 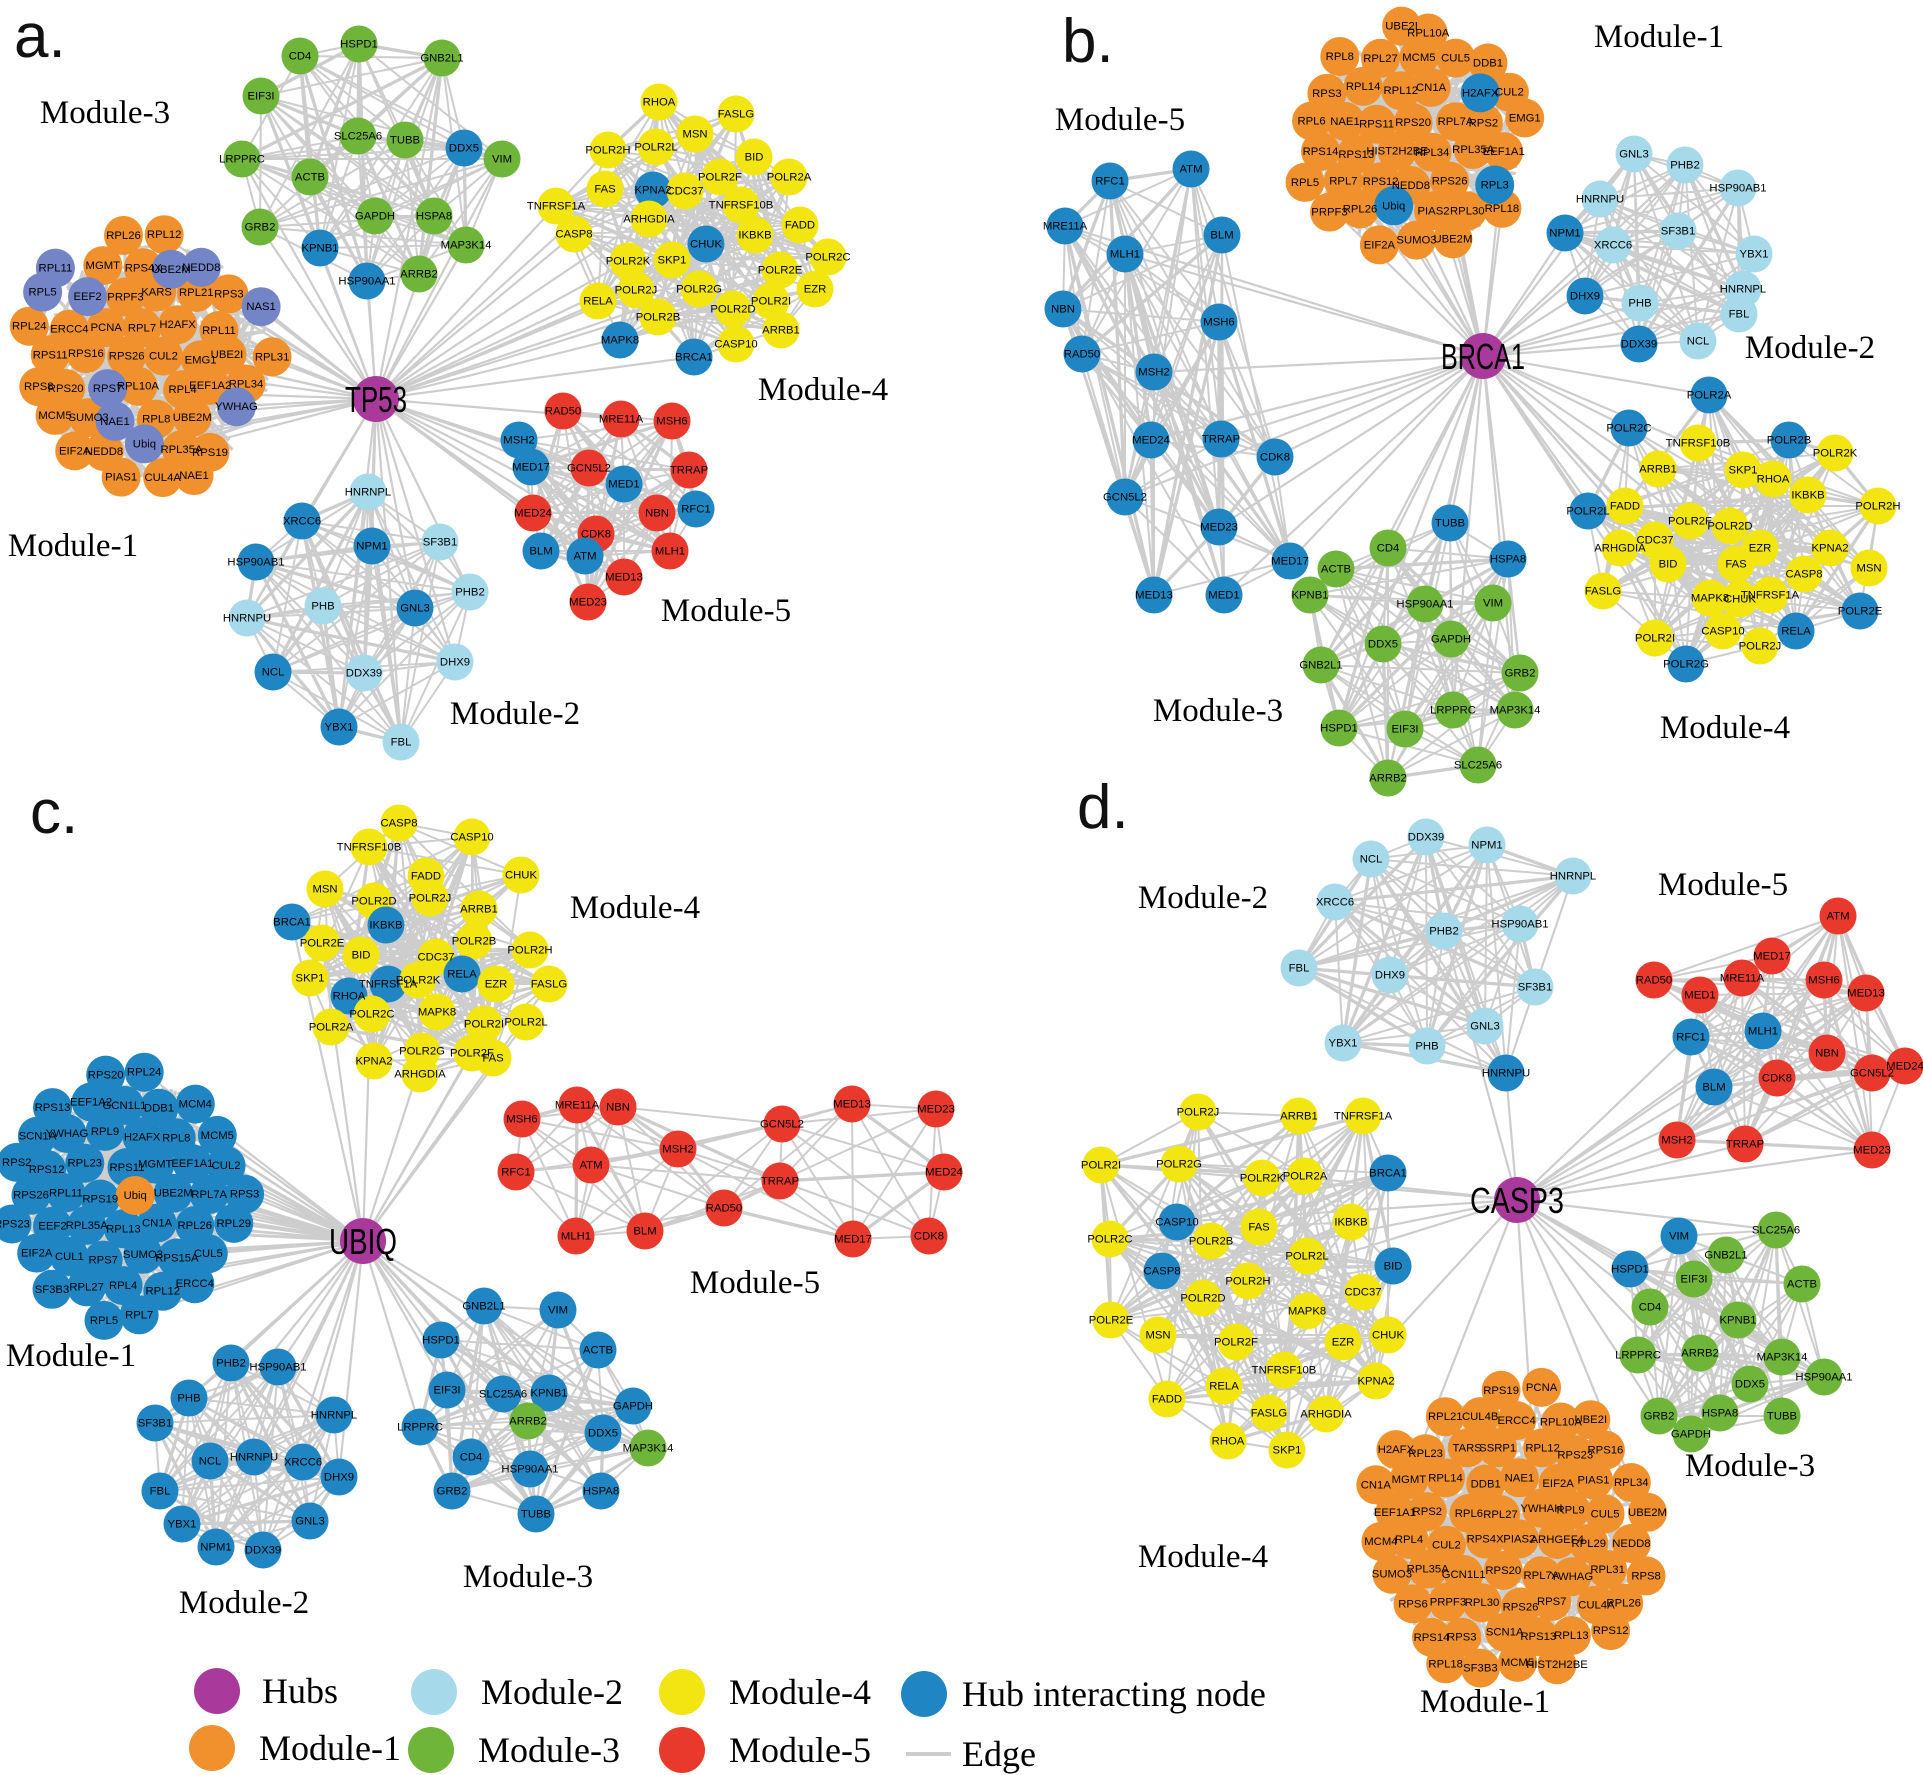 What do you see at coordinates (1428, 34) in the screenshot?
I see `svg-text: RPL10A` at bounding box center [1428, 34].